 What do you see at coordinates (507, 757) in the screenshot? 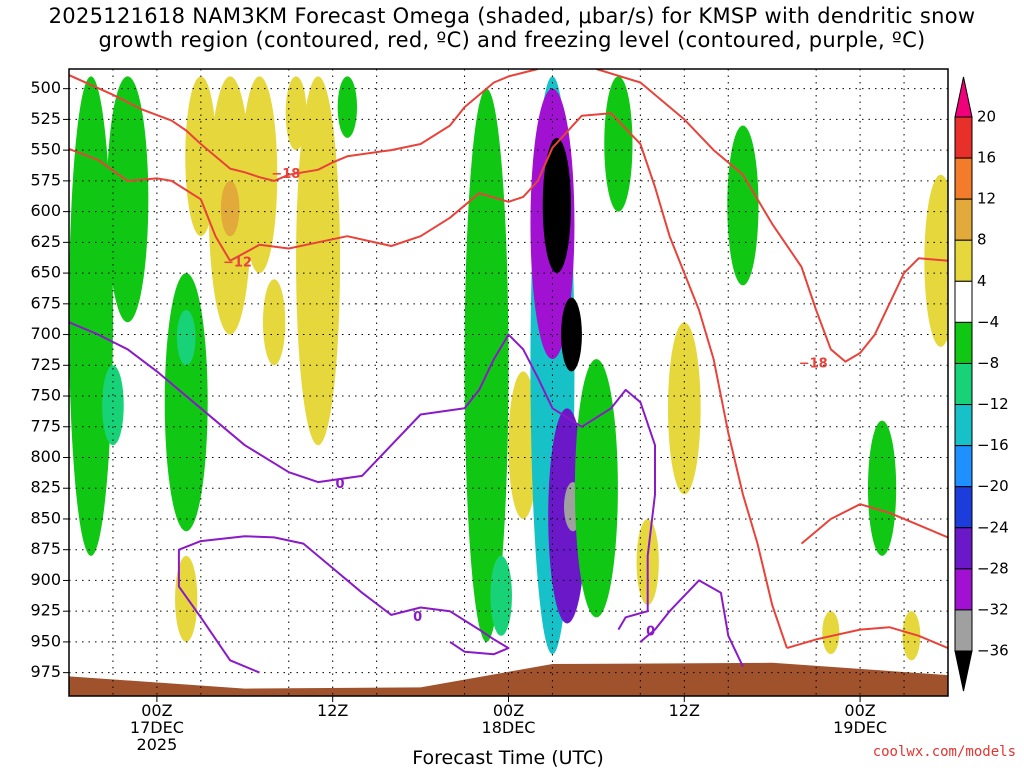
I see `x-axis-title: Forecast Time (UTC)` at bounding box center [507, 757].